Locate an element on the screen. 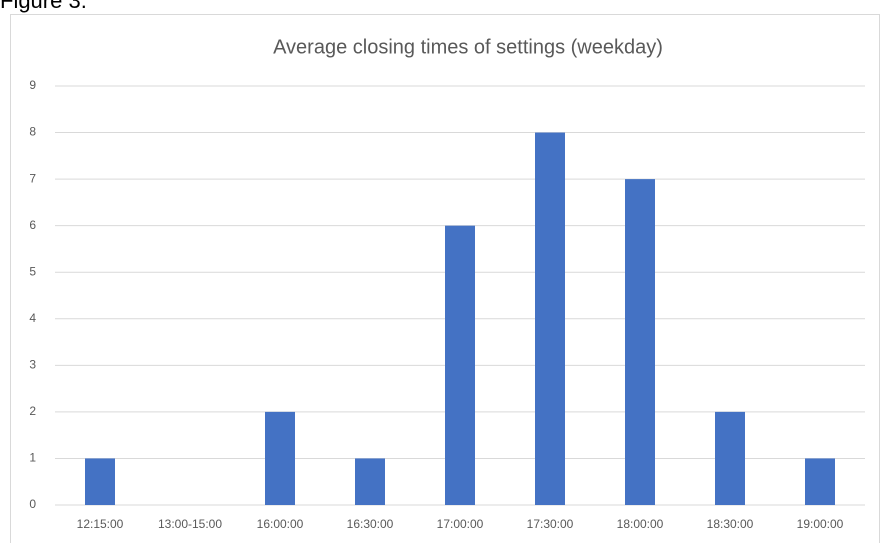 Image resolution: width=883 pixels, height=543 pixels. x-tick-label: 18:30:00 is located at coordinates (730, 524).